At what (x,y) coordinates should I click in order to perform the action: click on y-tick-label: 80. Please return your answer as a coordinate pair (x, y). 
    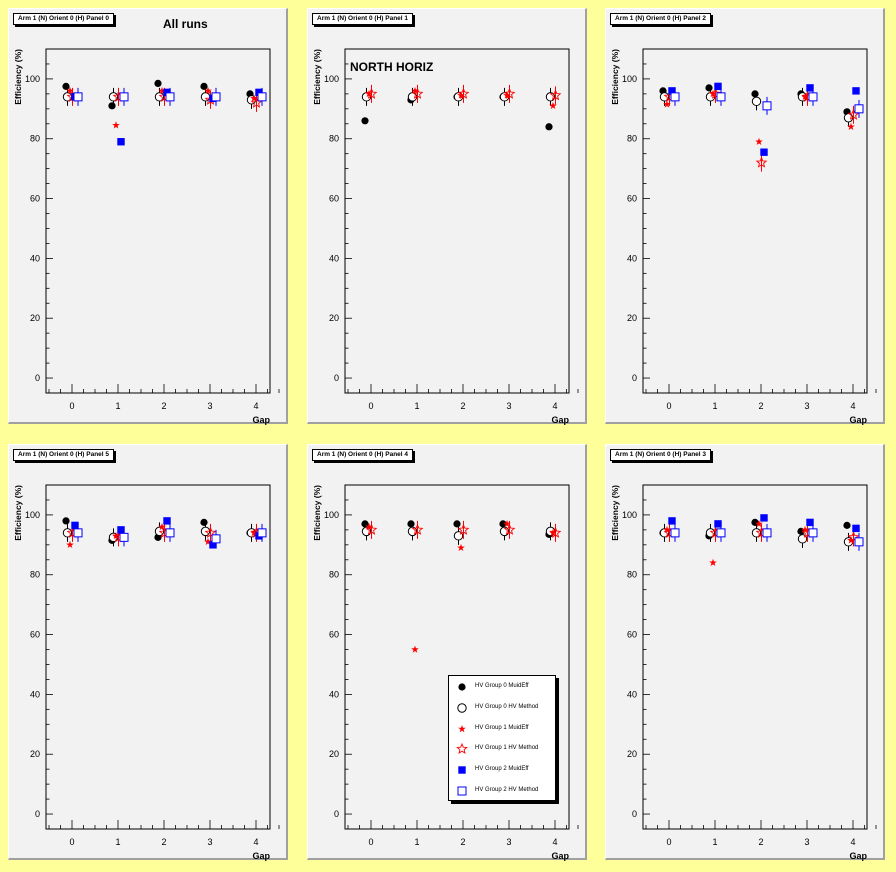
    Looking at the image, I should click on (35, 139).